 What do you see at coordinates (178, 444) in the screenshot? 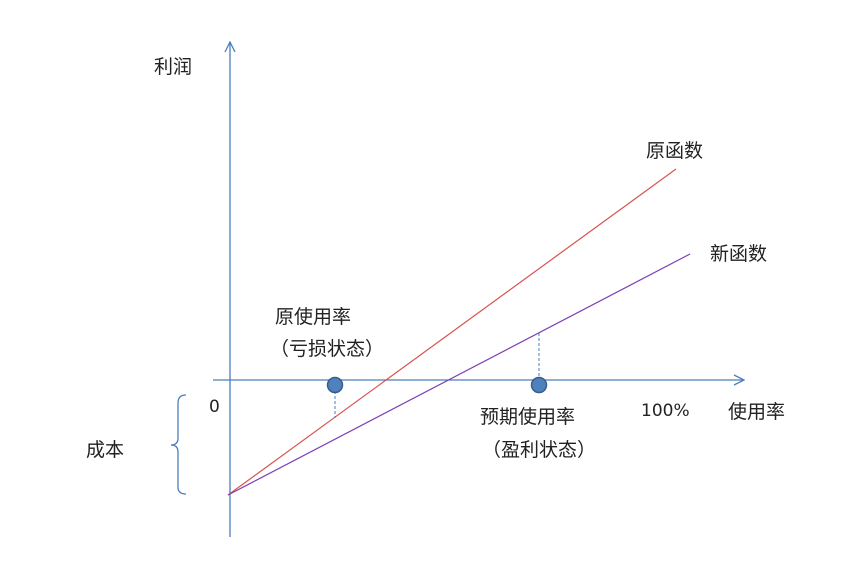
I see `cost-brace` at bounding box center [178, 444].